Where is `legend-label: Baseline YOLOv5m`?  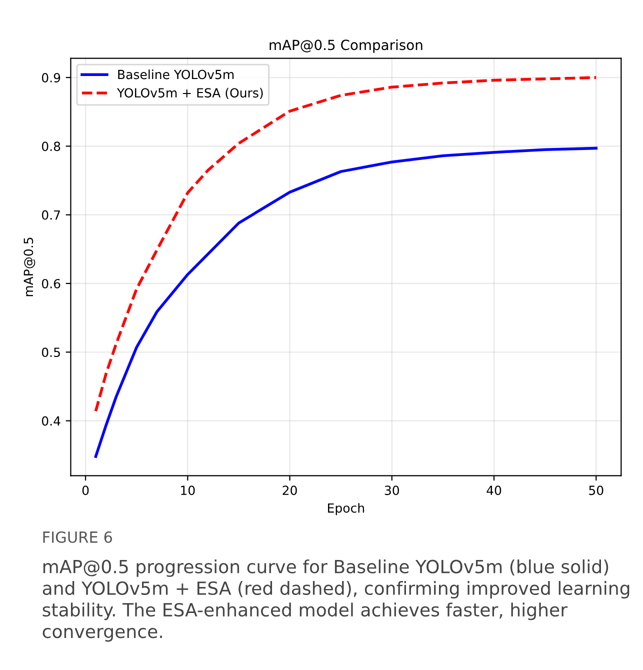
legend-label: Baseline YOLOv5m is located at coordinates (176, 75).